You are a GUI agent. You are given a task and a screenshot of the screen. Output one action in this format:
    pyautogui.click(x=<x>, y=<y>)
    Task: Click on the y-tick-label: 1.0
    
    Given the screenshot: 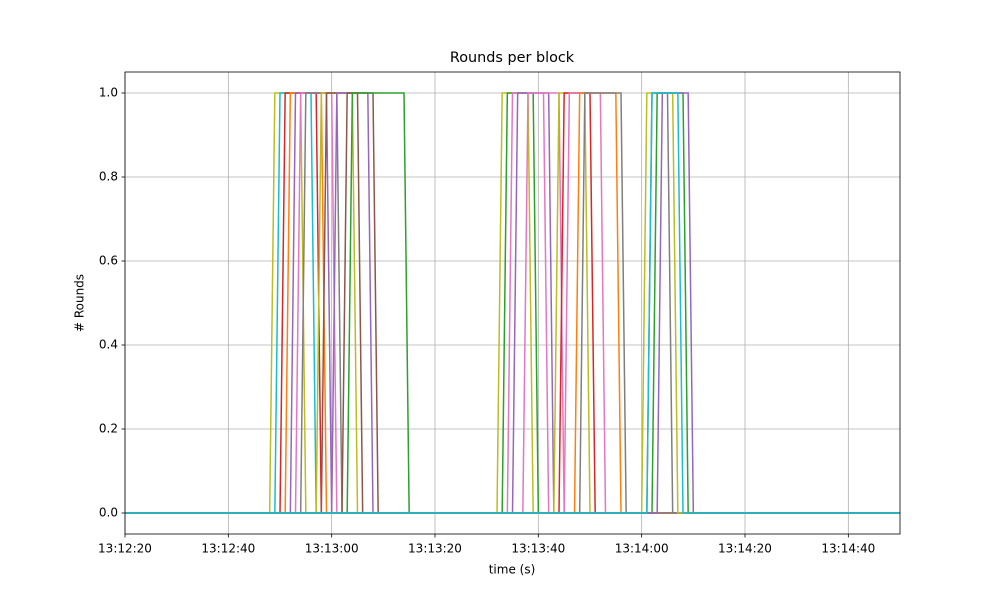 What is the action you would take?
    pyautogui.click(x=108, y=93)
    